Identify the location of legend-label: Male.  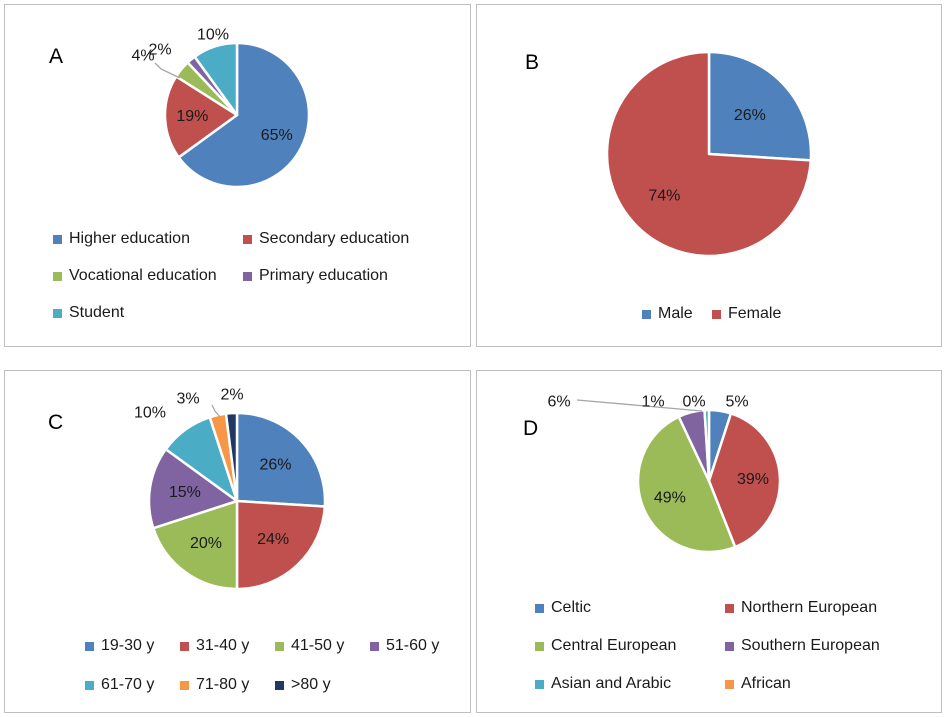
(675, 313).